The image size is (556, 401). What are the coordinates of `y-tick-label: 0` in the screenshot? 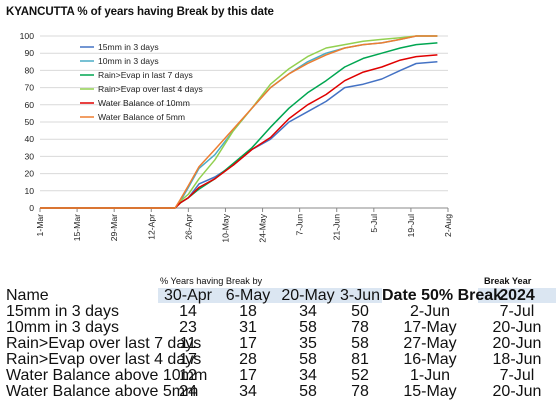 It's located at (31, 208).